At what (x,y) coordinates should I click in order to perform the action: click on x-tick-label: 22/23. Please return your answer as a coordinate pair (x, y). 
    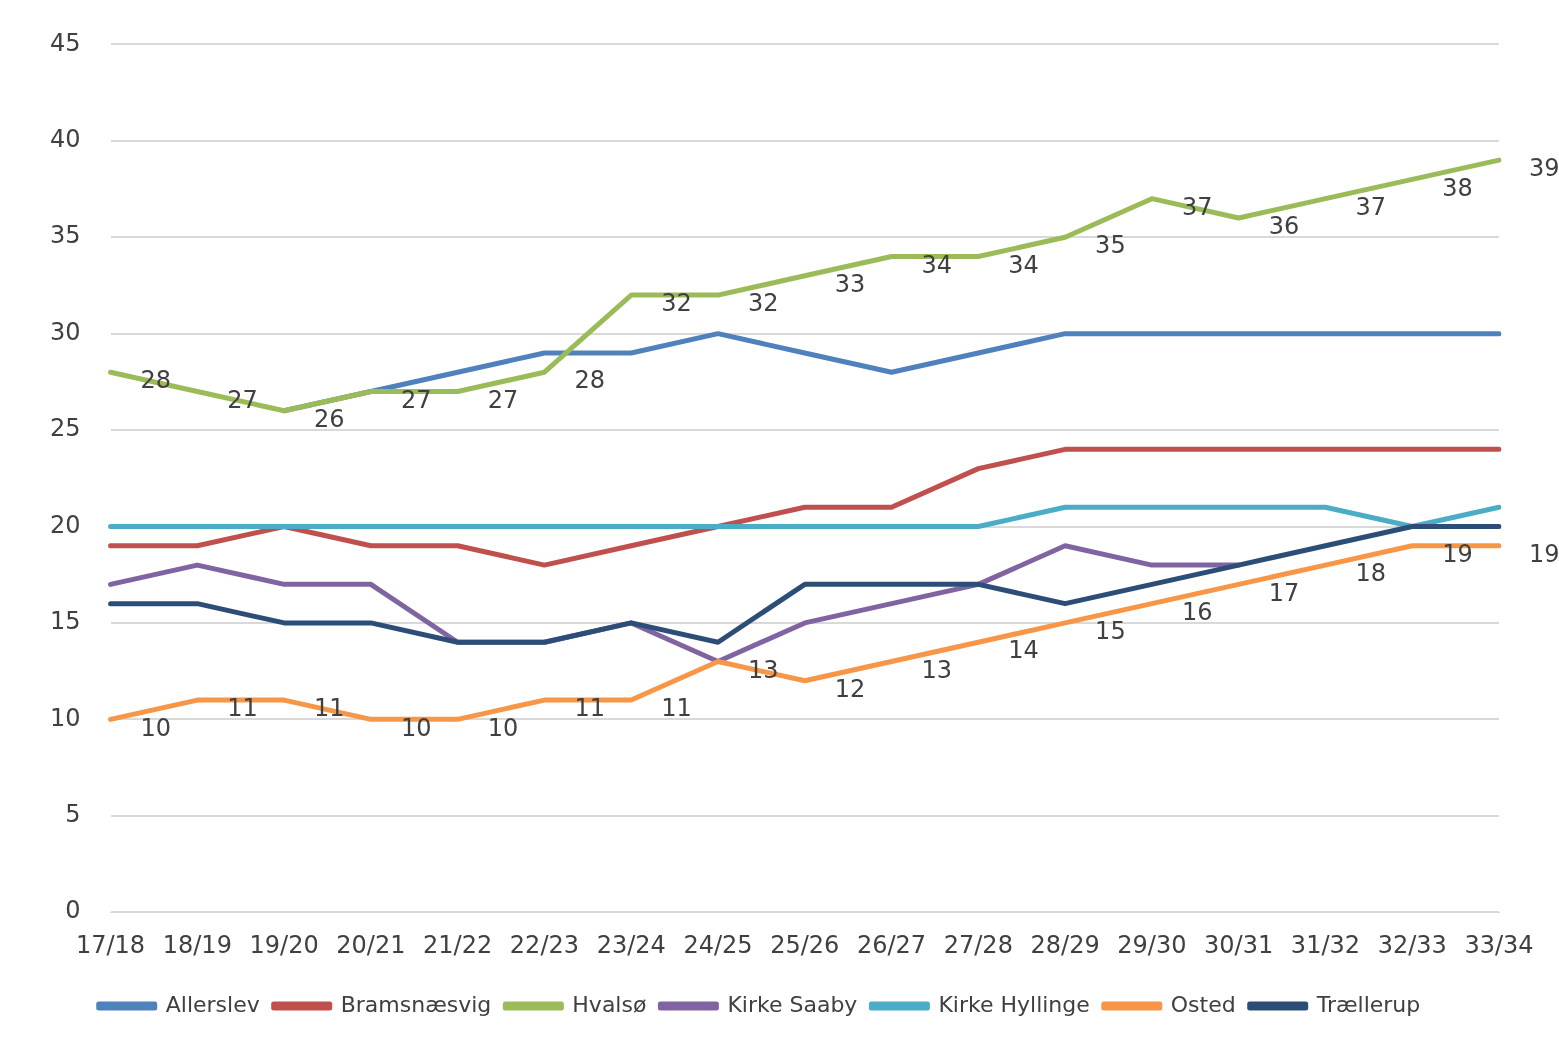
    Looking at the image, I should click on (544, 944).